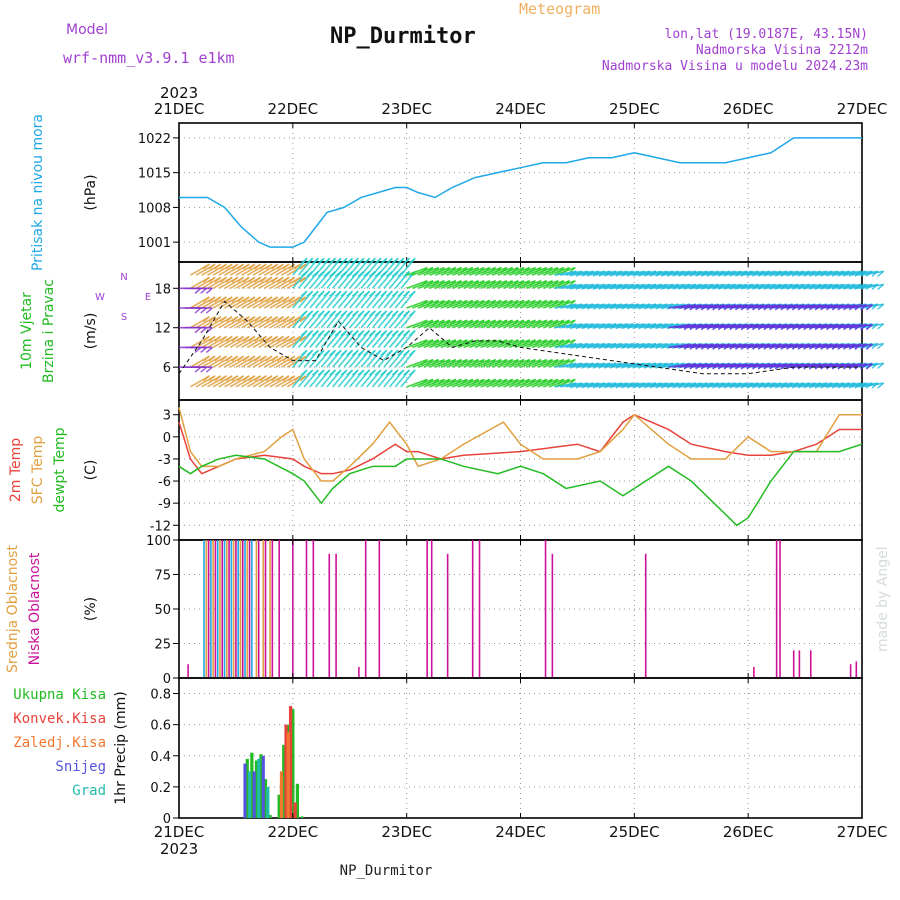  Describe the element at coordinates (16, 470) in the screenshot. I see `side-label: 2m Temp` at that location.